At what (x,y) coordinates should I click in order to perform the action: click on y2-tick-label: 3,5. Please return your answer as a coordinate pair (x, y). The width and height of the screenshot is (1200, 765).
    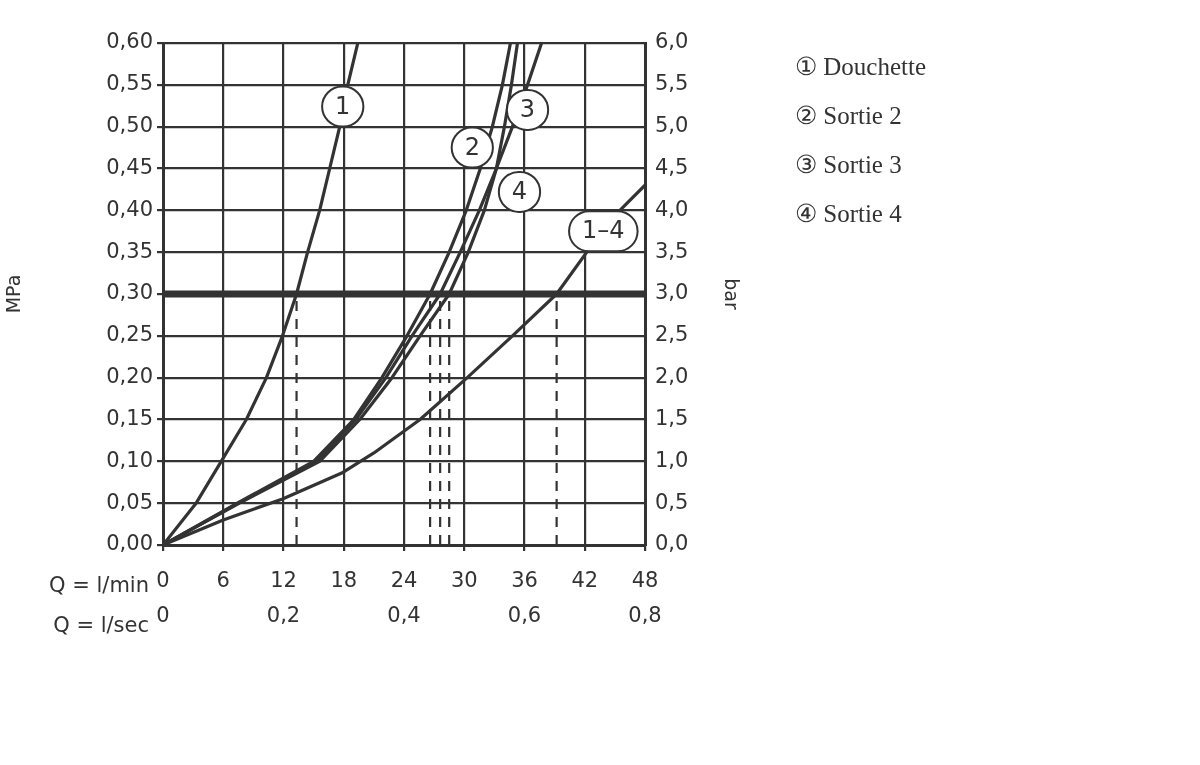
    Looking at the image, I should click on (672, 250).